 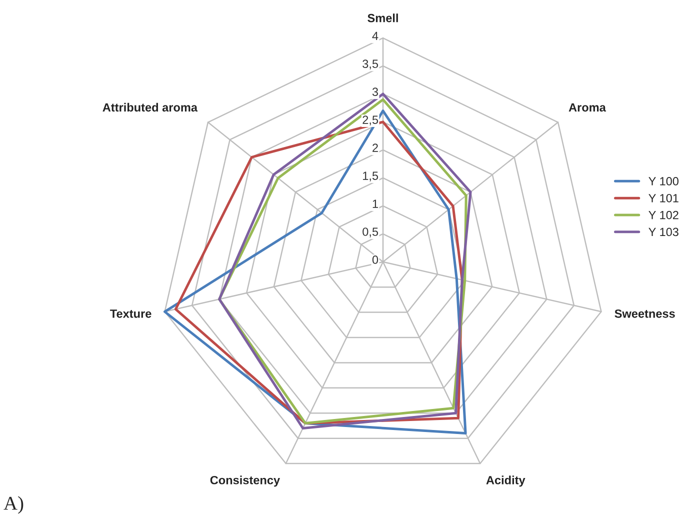 I want to click on spoke-label: Acidity, so click(x=506, y=481).